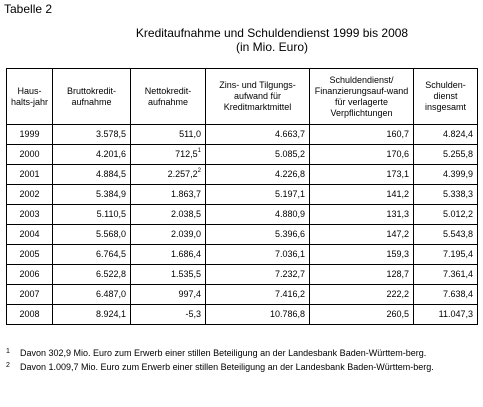 This screenshot has height=407, width=483. I want to click on cell-gross-borrowing: 5.568,0, so click(91, 234).